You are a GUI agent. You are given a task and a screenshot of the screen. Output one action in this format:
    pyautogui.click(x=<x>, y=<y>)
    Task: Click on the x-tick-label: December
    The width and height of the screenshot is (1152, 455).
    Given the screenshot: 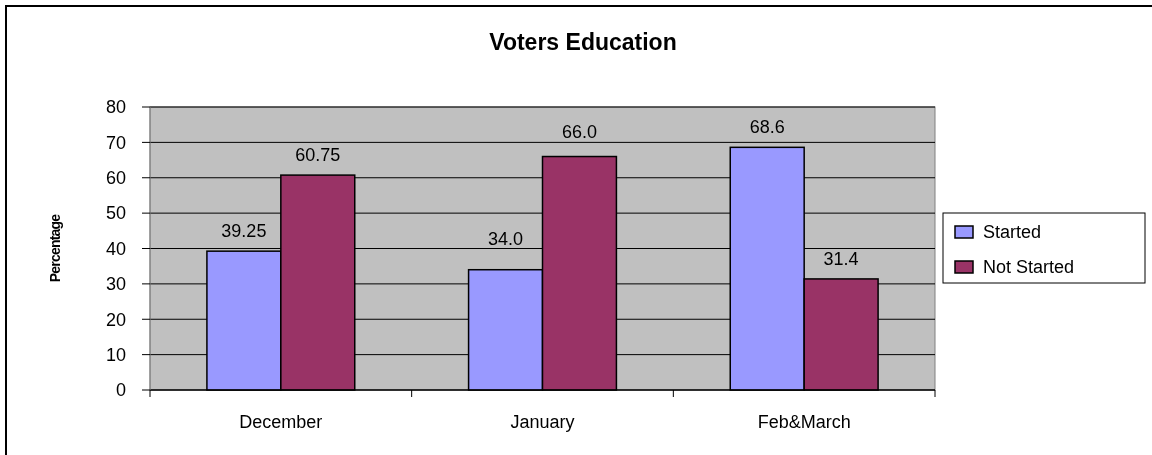 What is the action you would take?
    pyautogui.click(x=281, y=422)
    